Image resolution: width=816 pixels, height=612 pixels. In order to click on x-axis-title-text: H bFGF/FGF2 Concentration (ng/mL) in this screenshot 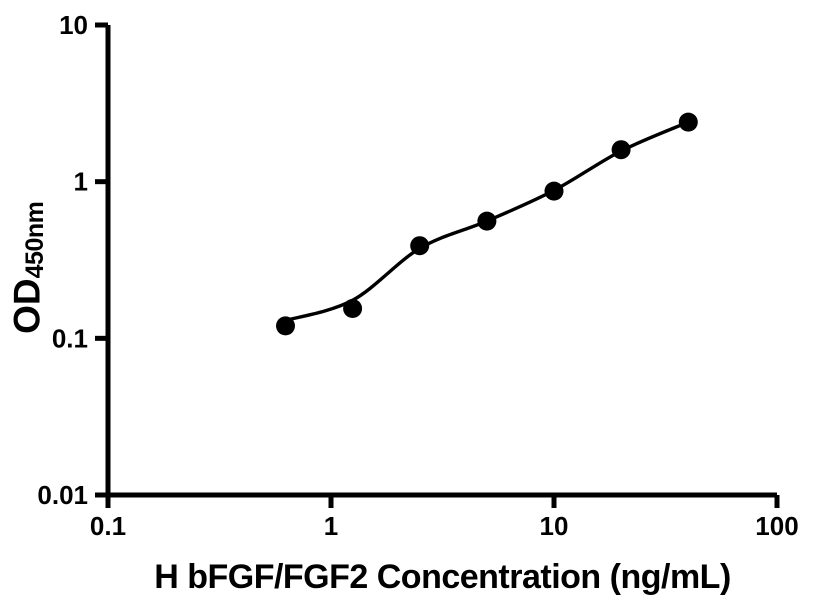, I will do `click(442, 577)`.